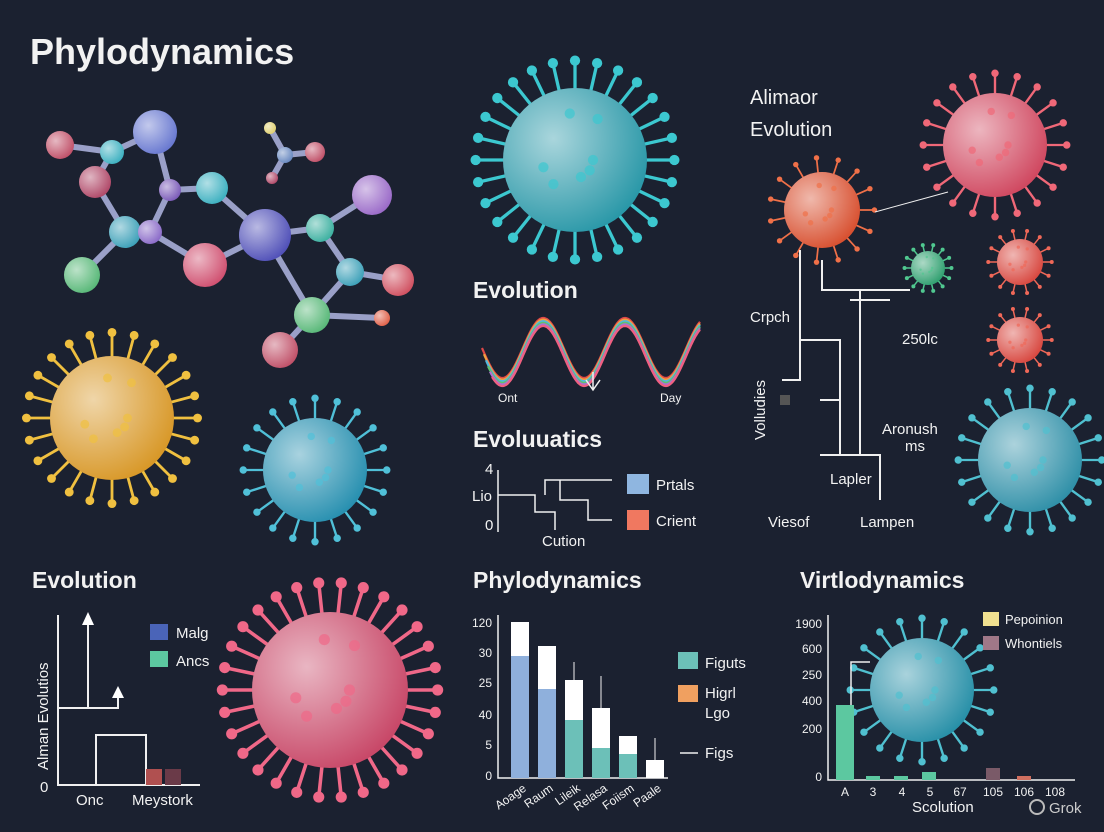 This screenshot has width=1104, height=832. Describe the element at coordinates (720, 693) in the screenshot. I see `legend-label: Higrl` at that location.